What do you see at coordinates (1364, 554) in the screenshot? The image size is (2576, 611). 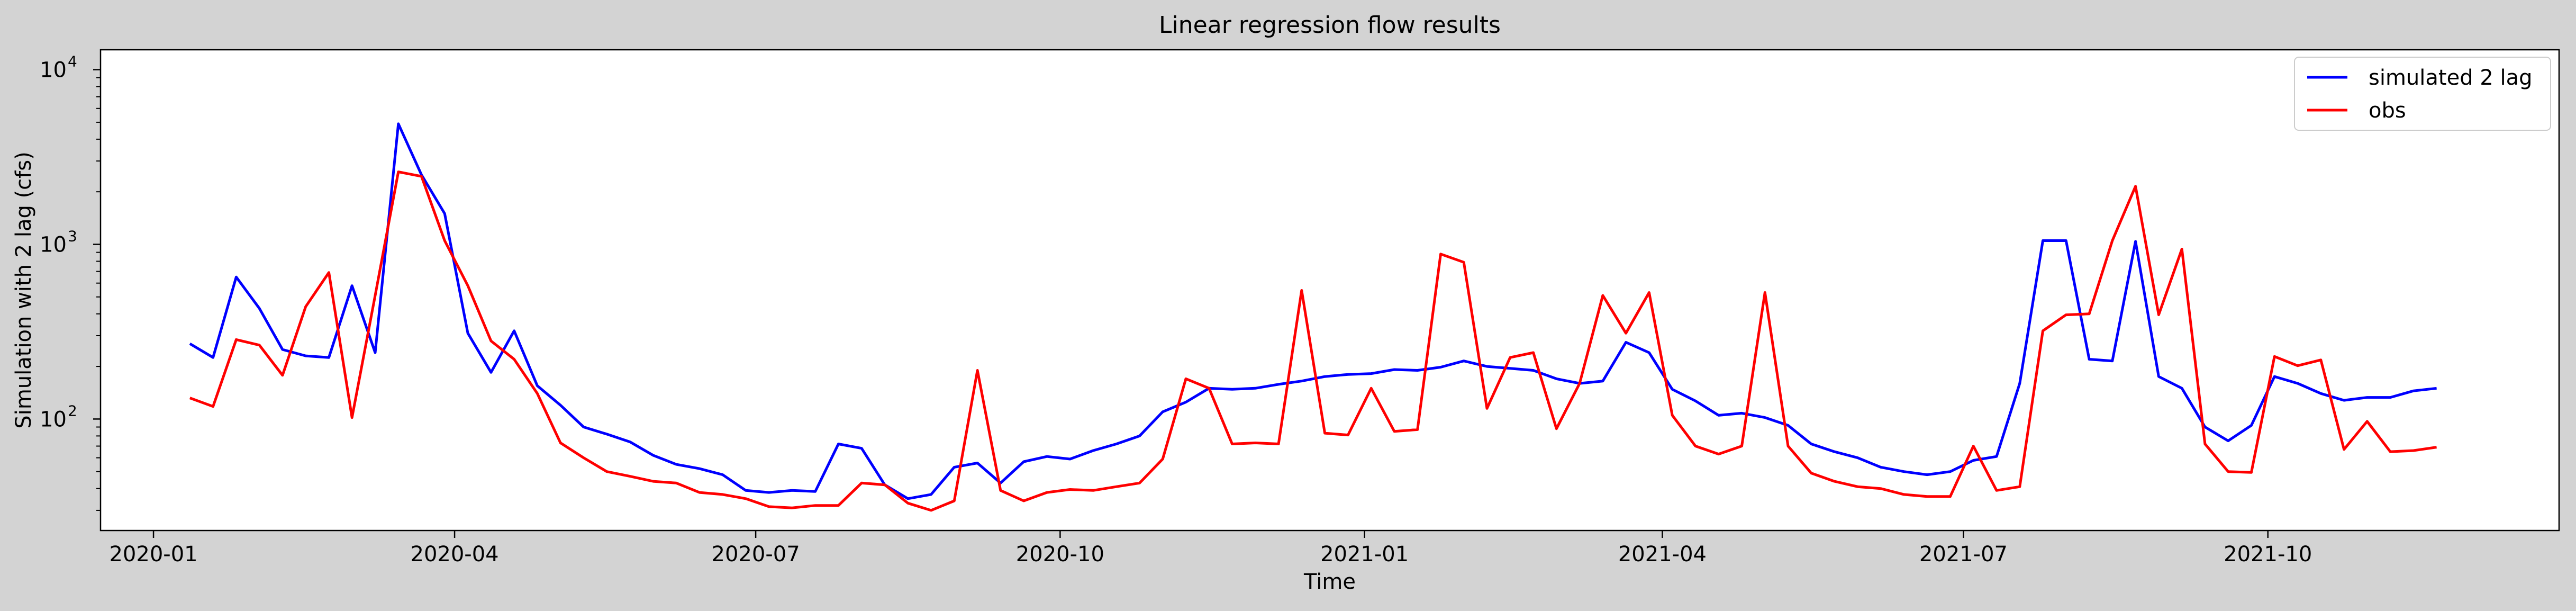 I see `x-tick-label-4: 2021-01` at bounding box center [1364, 554].